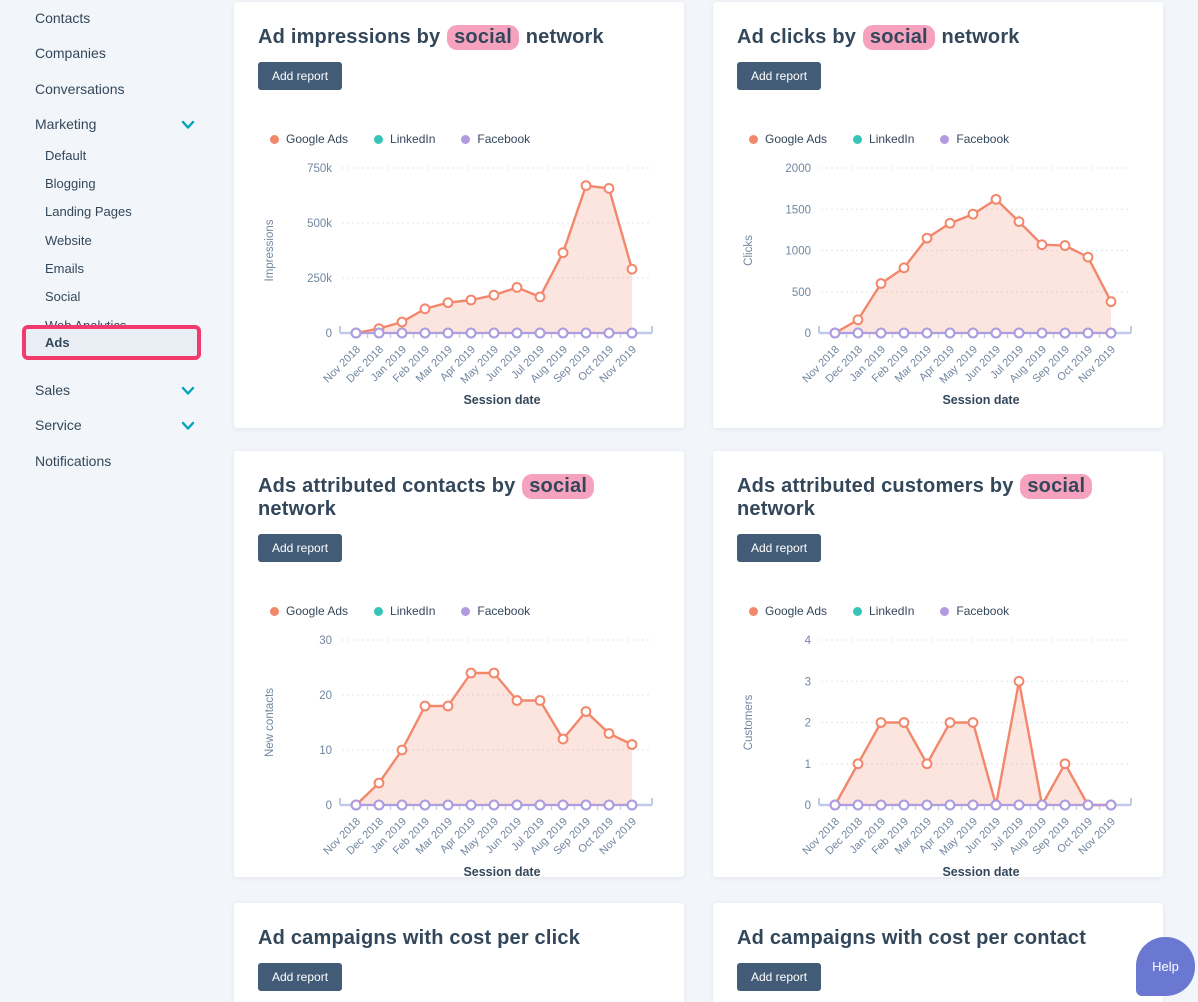 The height and width of the screenshot is (1002, 1198). Describe the element at coordinates (66, 124) in the screenshot. I see `sidebar-item-marketing: Marketing` at that location.